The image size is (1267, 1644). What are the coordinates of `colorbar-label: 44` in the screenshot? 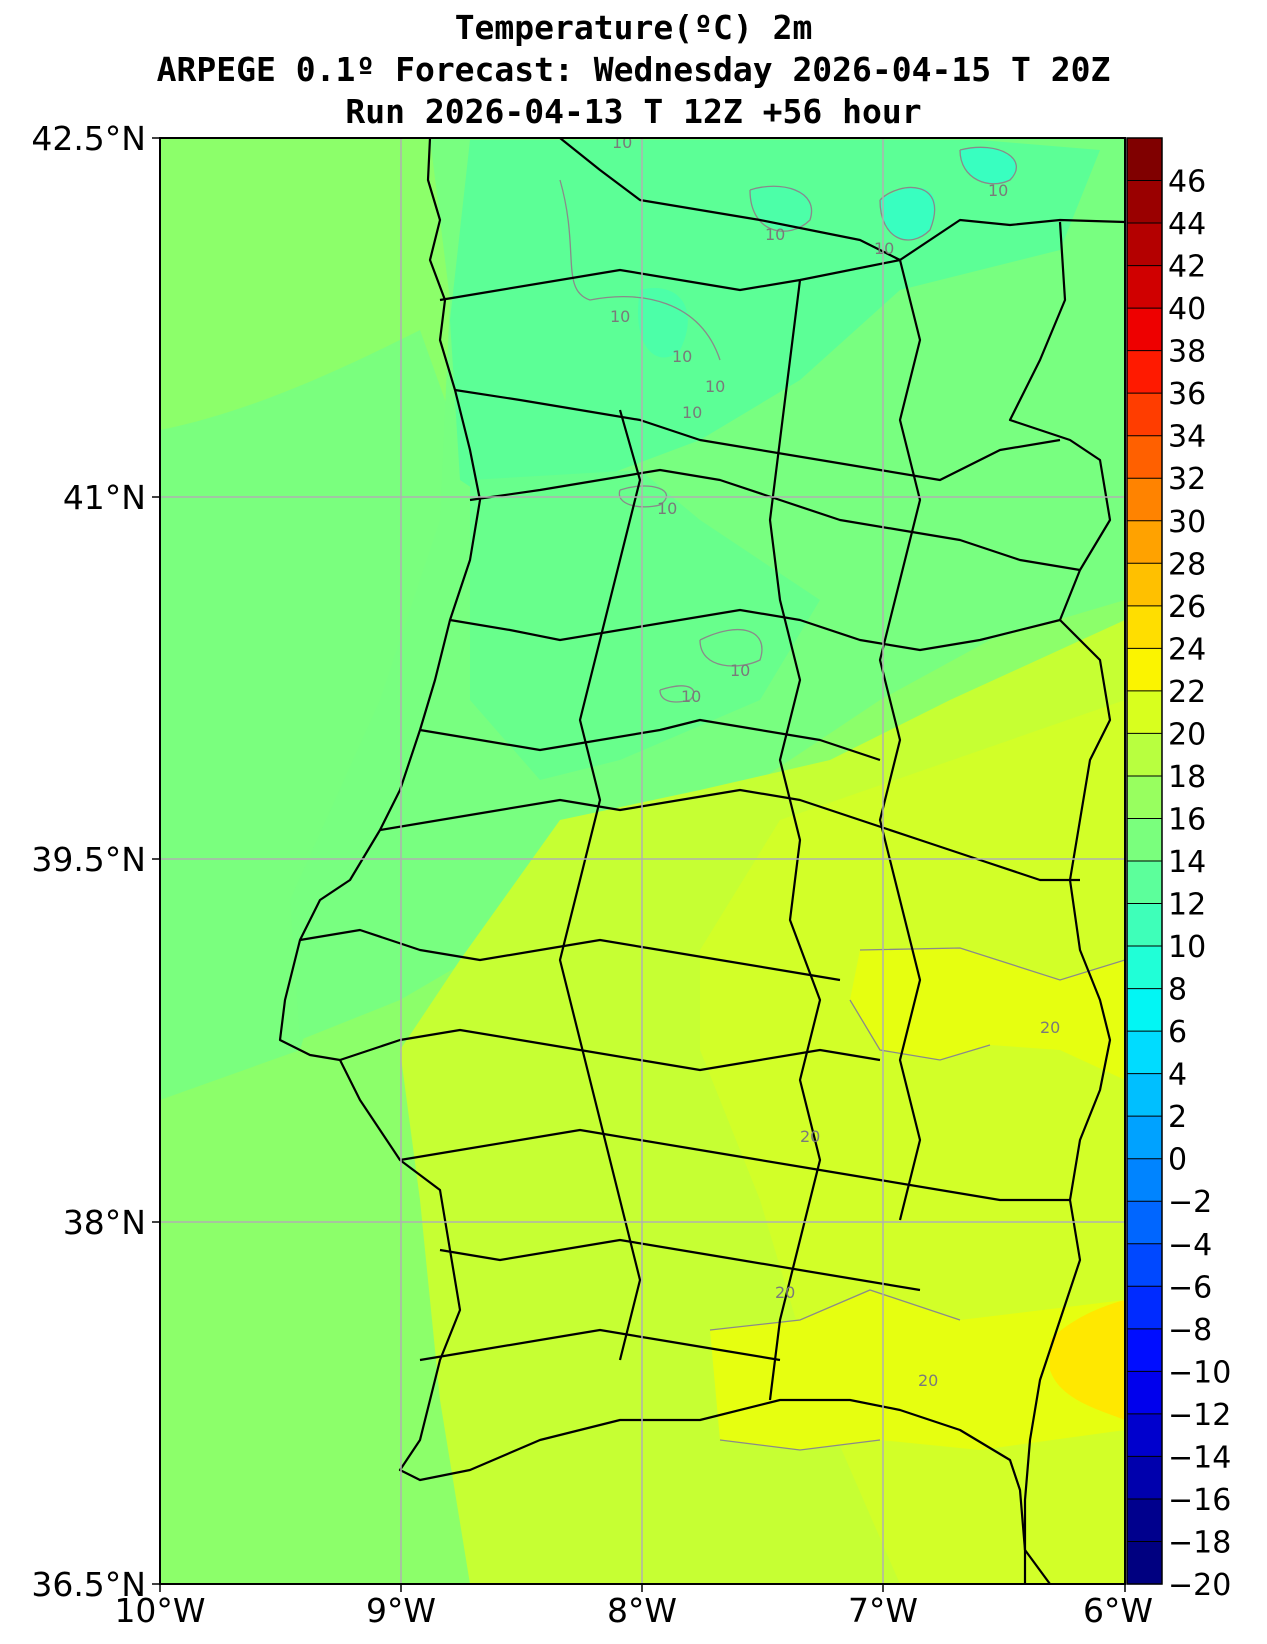 It's located at (1187, 224).